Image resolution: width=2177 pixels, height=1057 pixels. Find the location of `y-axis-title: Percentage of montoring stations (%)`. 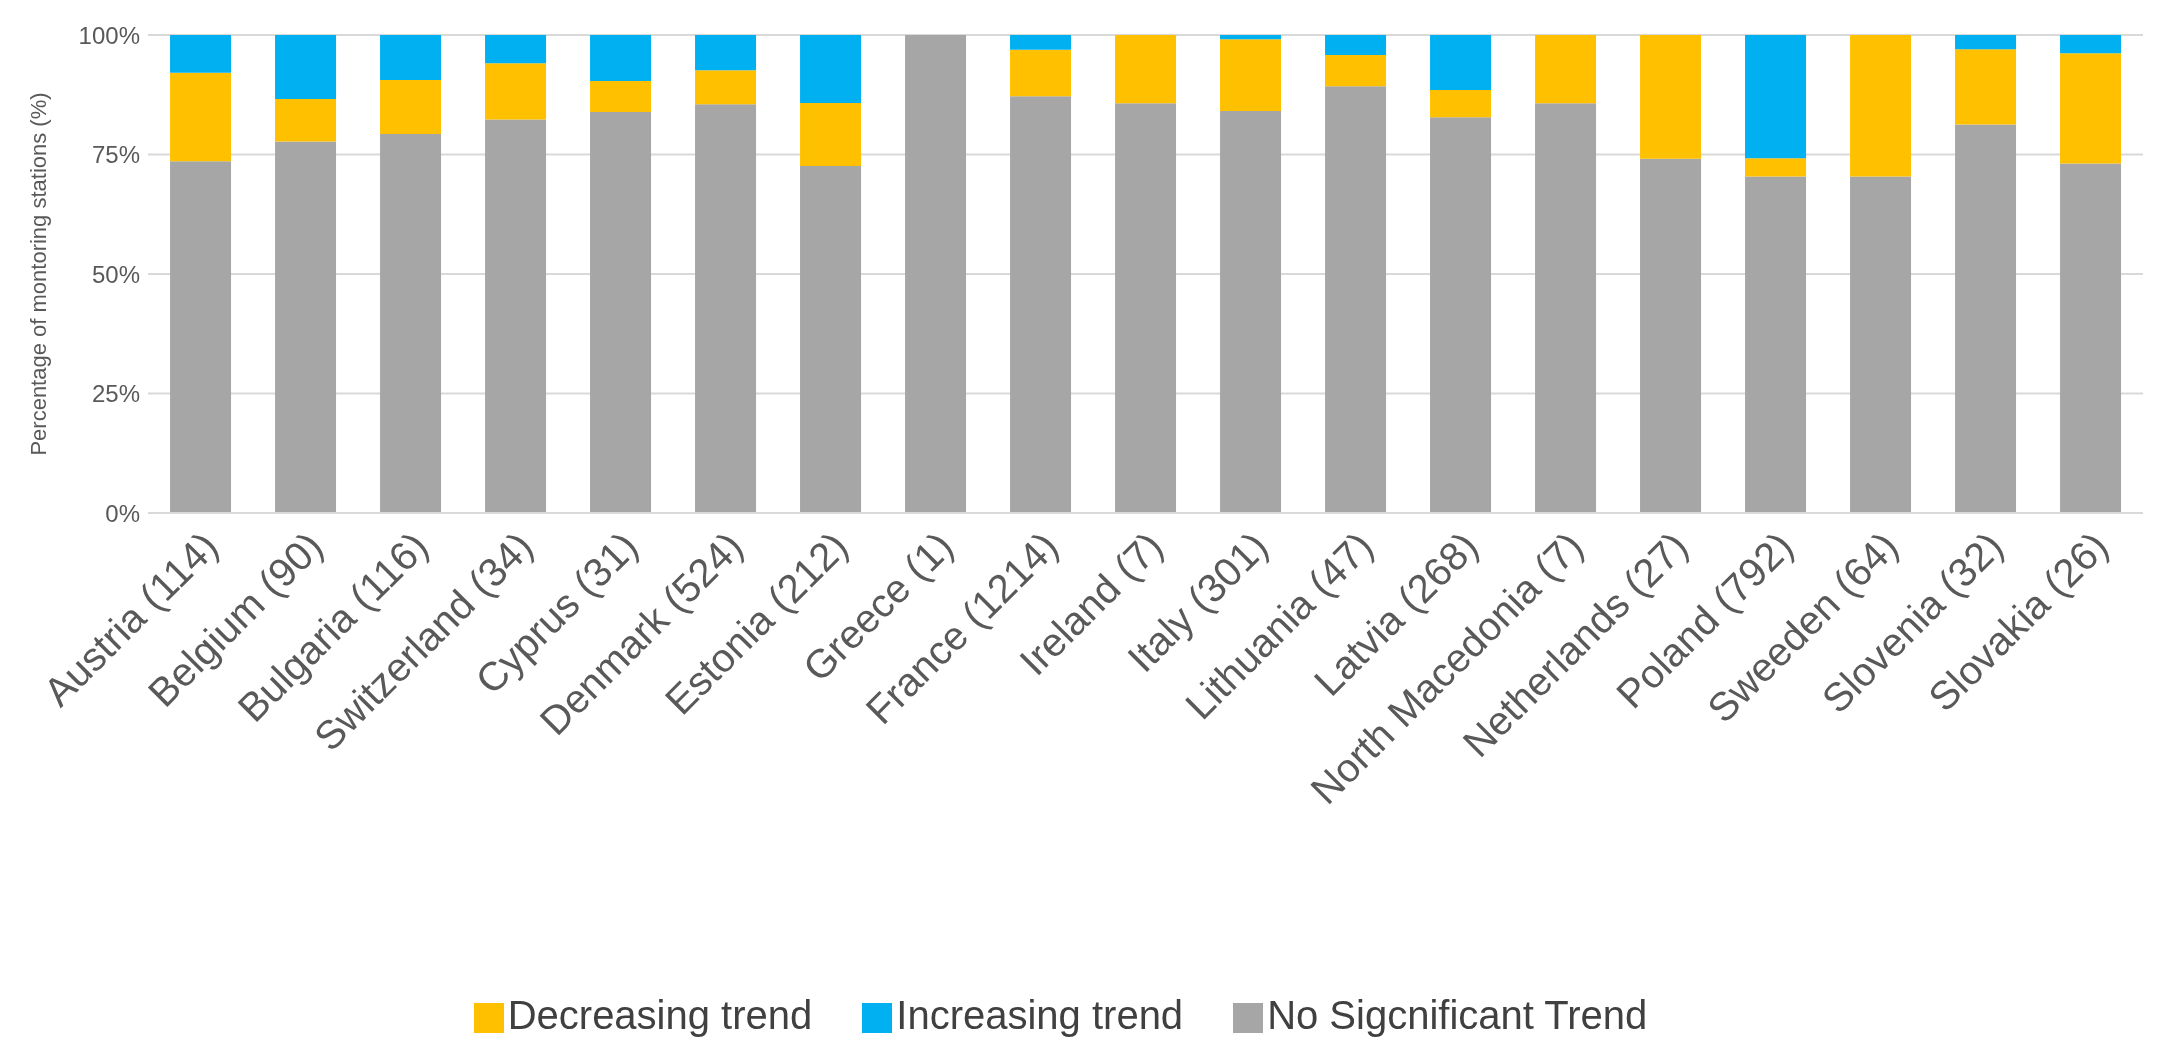

y-axis-title: Percentage of montoring stations (%) is located at coordinates (38, 274).